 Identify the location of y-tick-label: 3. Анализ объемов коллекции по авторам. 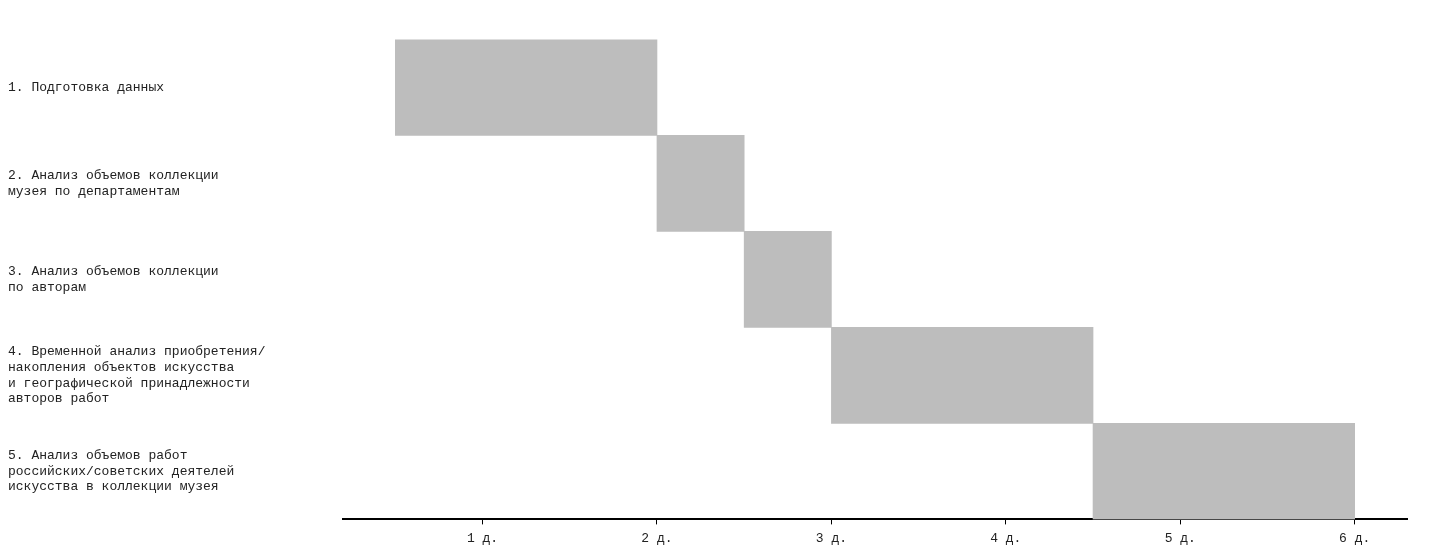
(113, 279).